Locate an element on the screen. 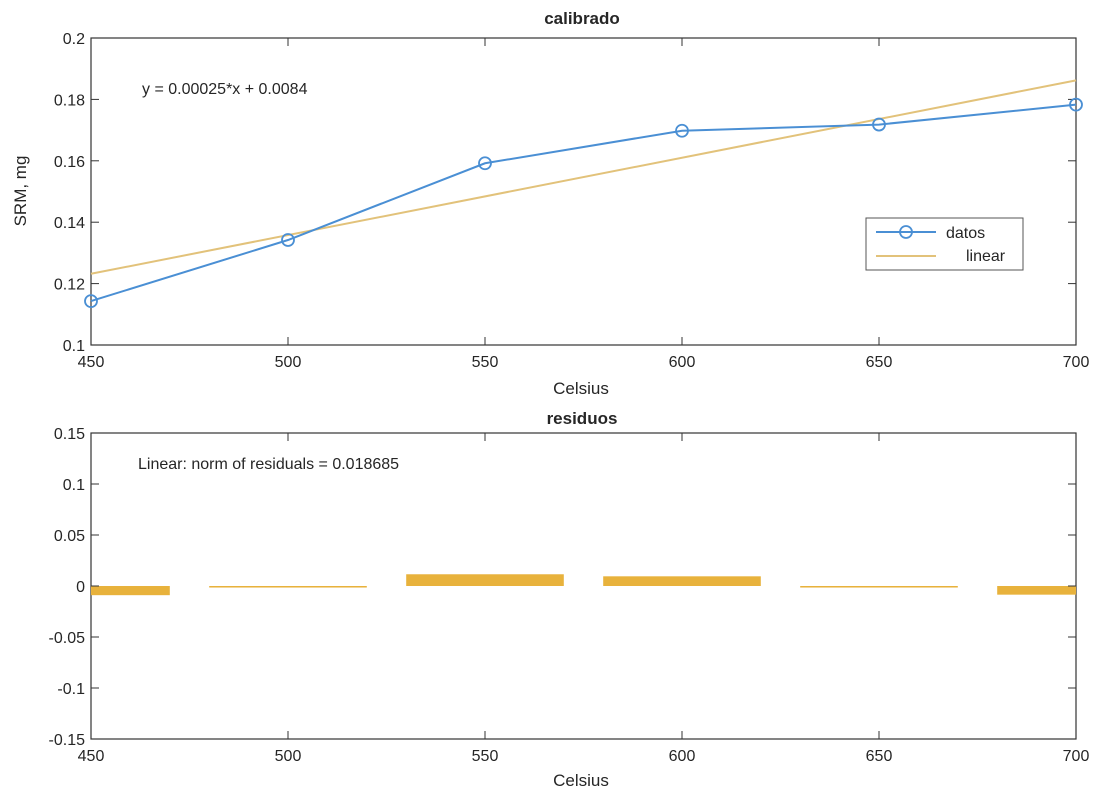 This screenshot has height=793, width=1097. calibration-y-axis-label: SRM, mg is located at coordinates (20, 191).